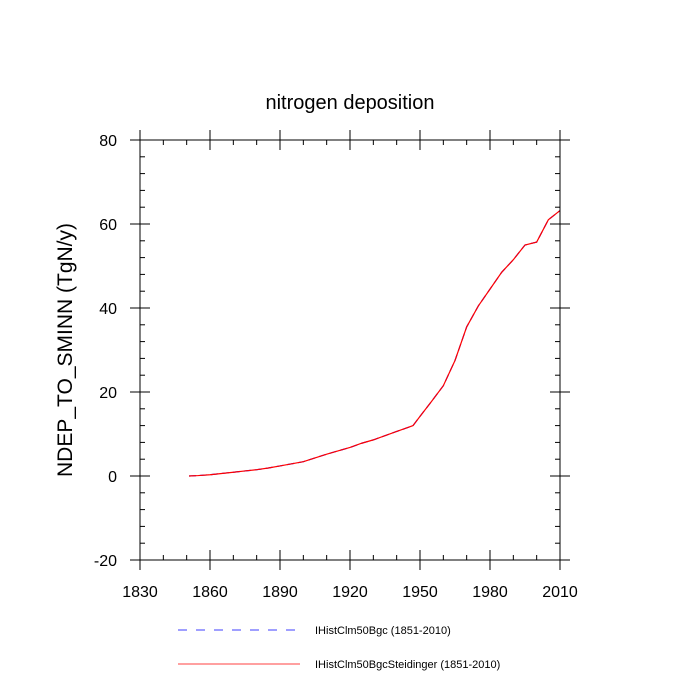  Describe the element at coordinates (105, 561) in the screenshot. I see `y-tick-label: -20` at that location.